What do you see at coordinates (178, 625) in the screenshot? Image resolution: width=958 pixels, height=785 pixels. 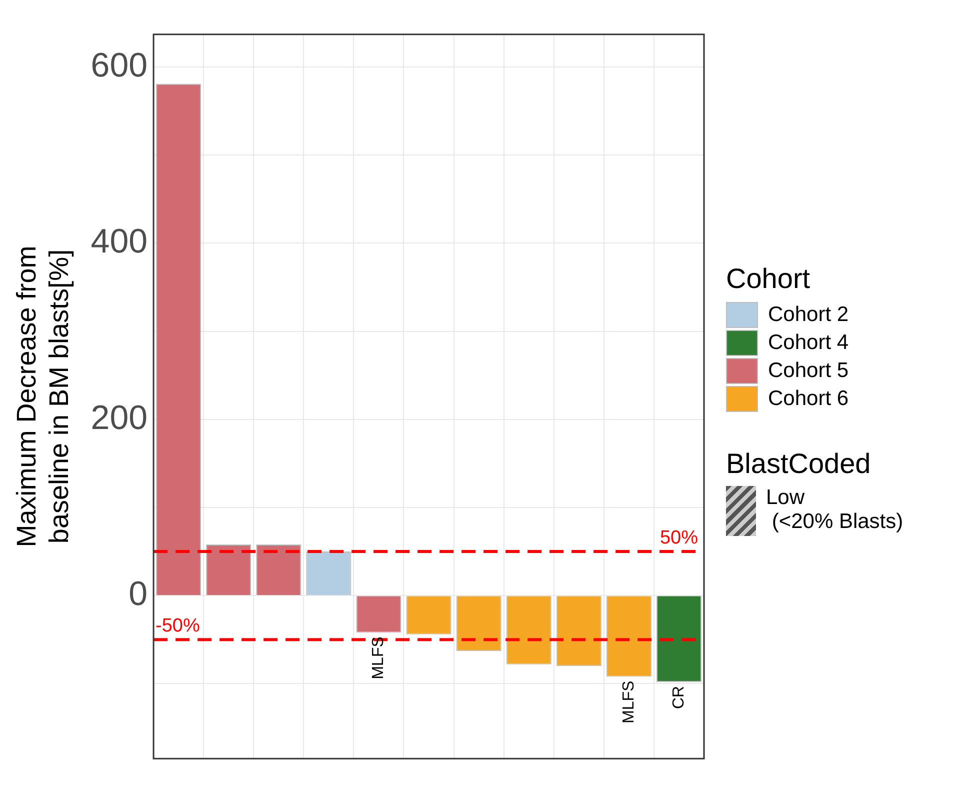 I see `ref-line-label: -50%` at bounding box center [178, 625].